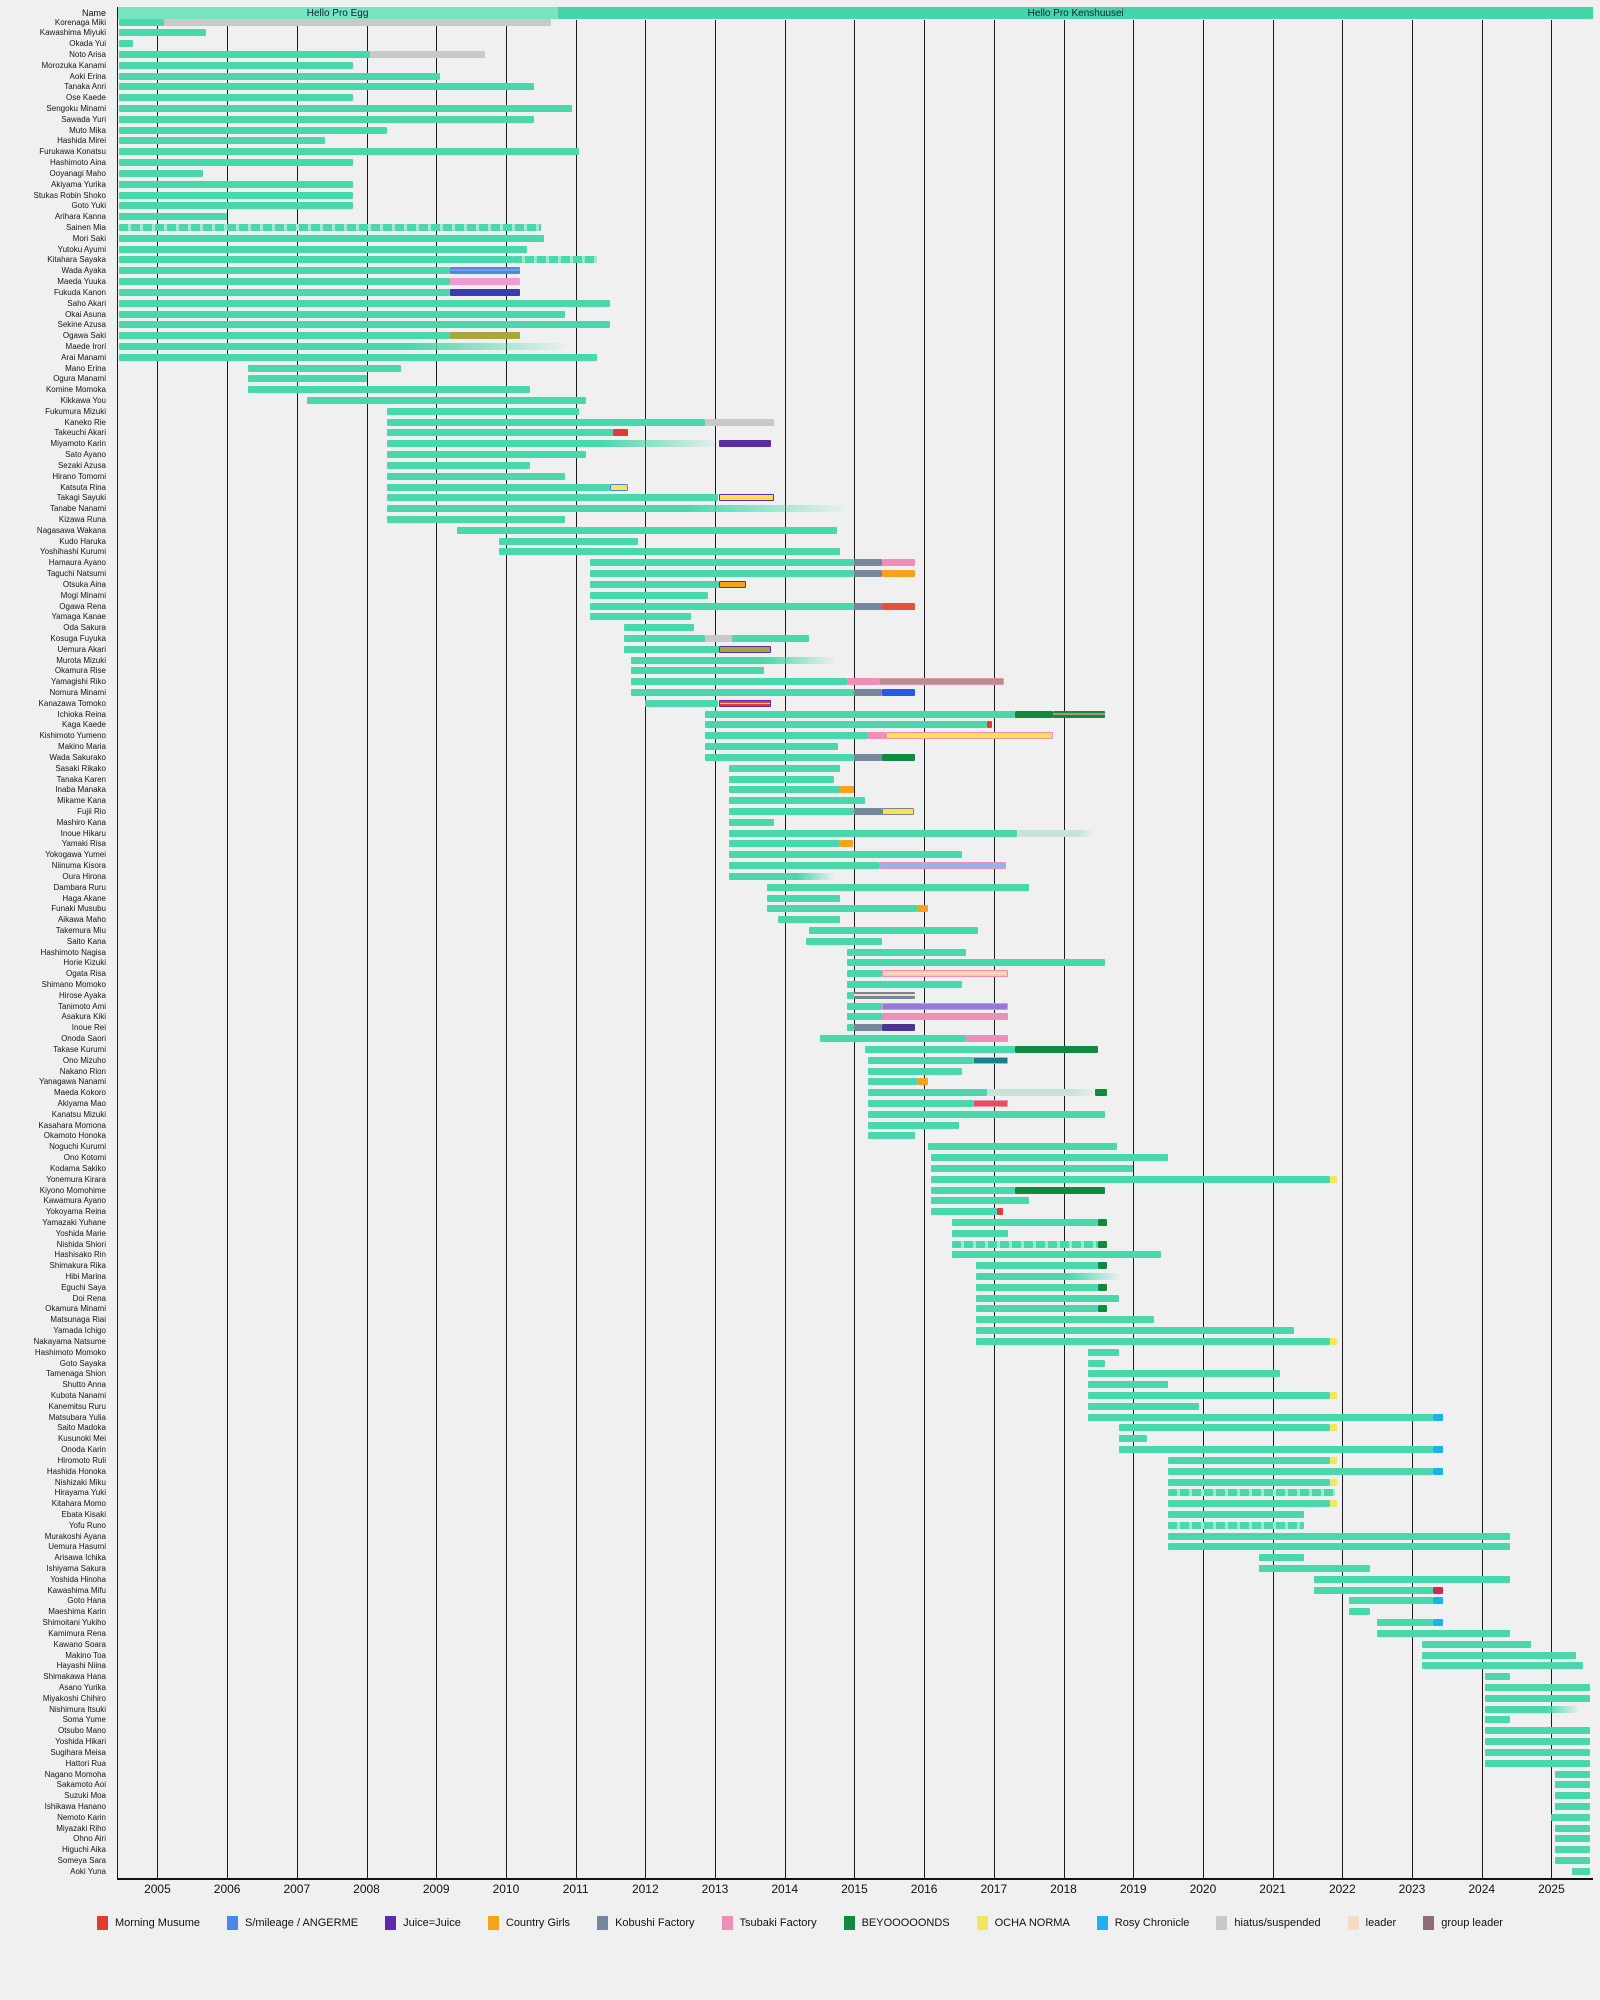 This screenshot has width=1600, height=2000. Describe the element at coordinates (72, 1082) in the screenshot. I see `member-name-label: Yanagawa Nanami` at that location.